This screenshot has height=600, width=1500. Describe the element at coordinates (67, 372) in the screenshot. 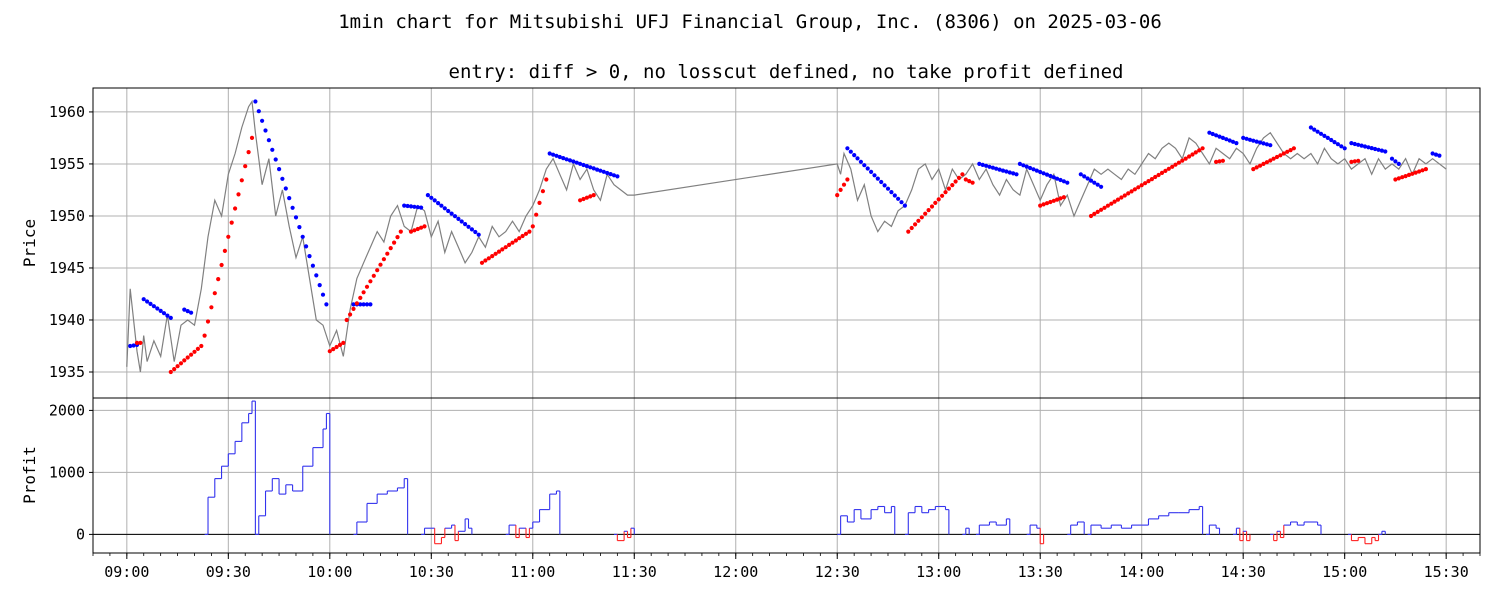

I see `price-y-tick-label: 1935` at that location.